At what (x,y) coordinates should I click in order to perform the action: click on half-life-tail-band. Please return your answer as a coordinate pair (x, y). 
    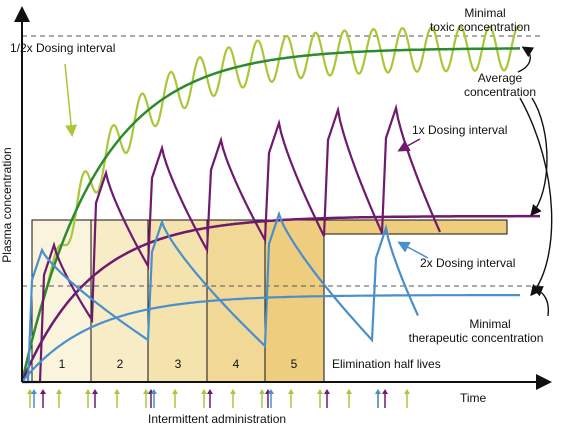
    Looking at the image, I should click on (415, 227).